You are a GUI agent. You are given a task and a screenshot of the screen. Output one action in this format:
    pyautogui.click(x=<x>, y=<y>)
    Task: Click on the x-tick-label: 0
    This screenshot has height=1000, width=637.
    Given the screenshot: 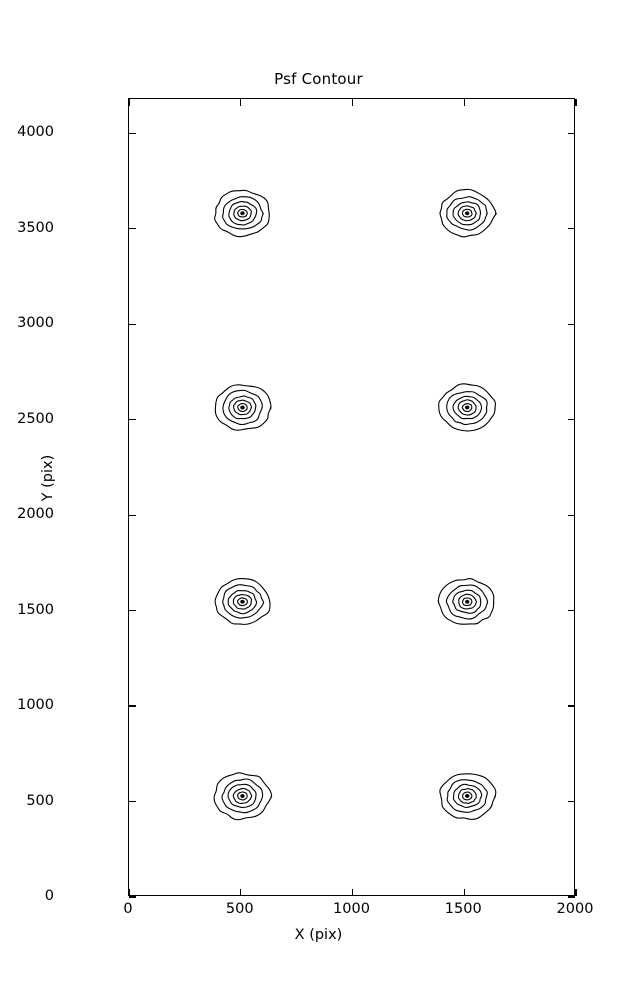 What is the action you would take?
    pyautogui.click(x=128, y=909)
    